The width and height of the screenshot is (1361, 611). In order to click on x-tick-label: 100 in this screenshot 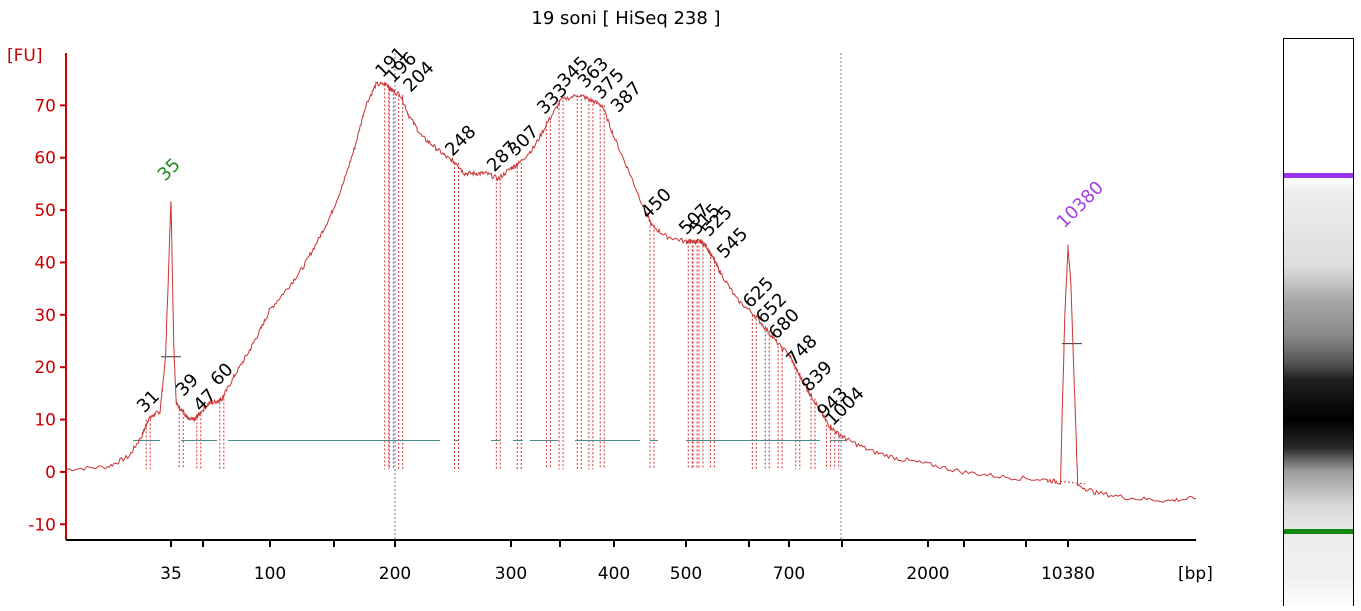, I will do `click(270, 574)`.